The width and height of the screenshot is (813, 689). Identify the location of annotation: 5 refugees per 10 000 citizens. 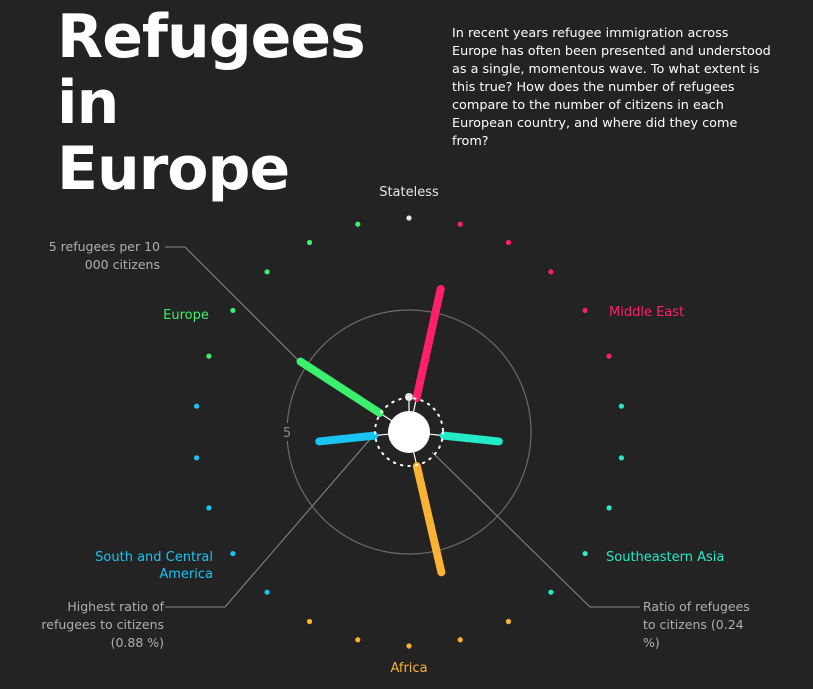
(104, 255).